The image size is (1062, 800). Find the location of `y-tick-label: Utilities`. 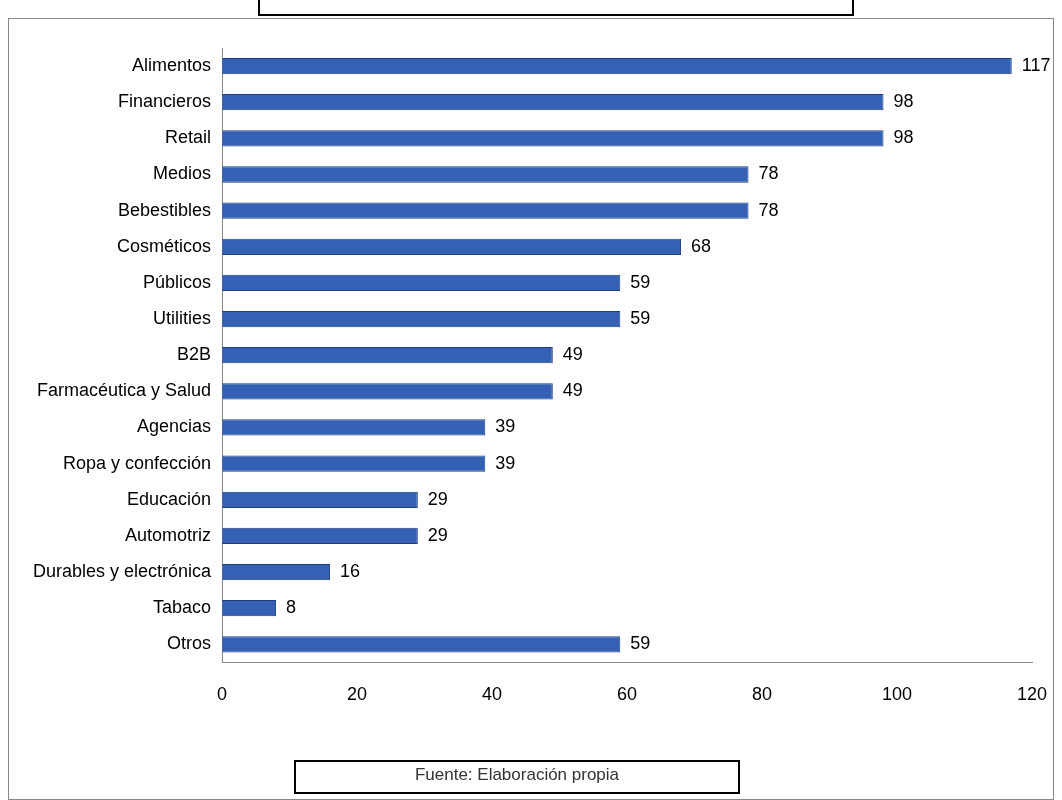

y-tick-label: Utilities is located at coordinates (182, 318).